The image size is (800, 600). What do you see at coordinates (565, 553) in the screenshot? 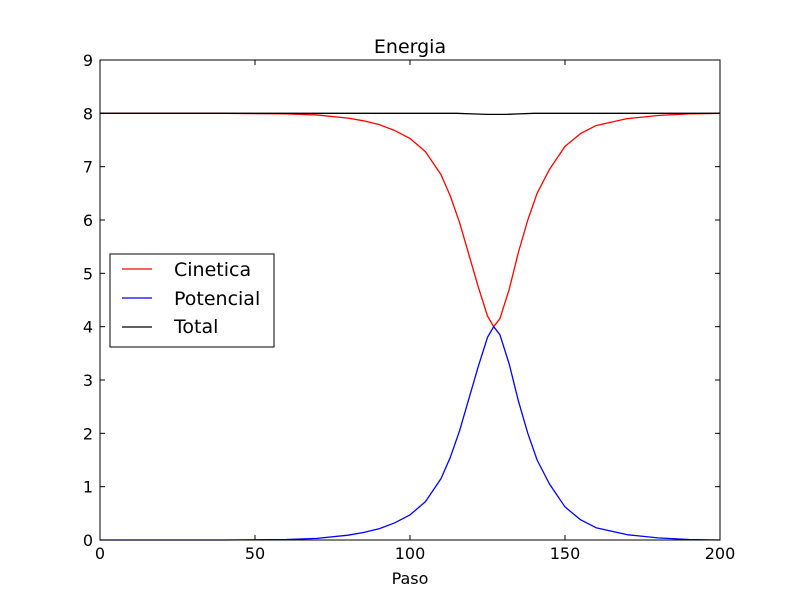
I see `x-tick-label: 150` at bounding box center [565, 553].